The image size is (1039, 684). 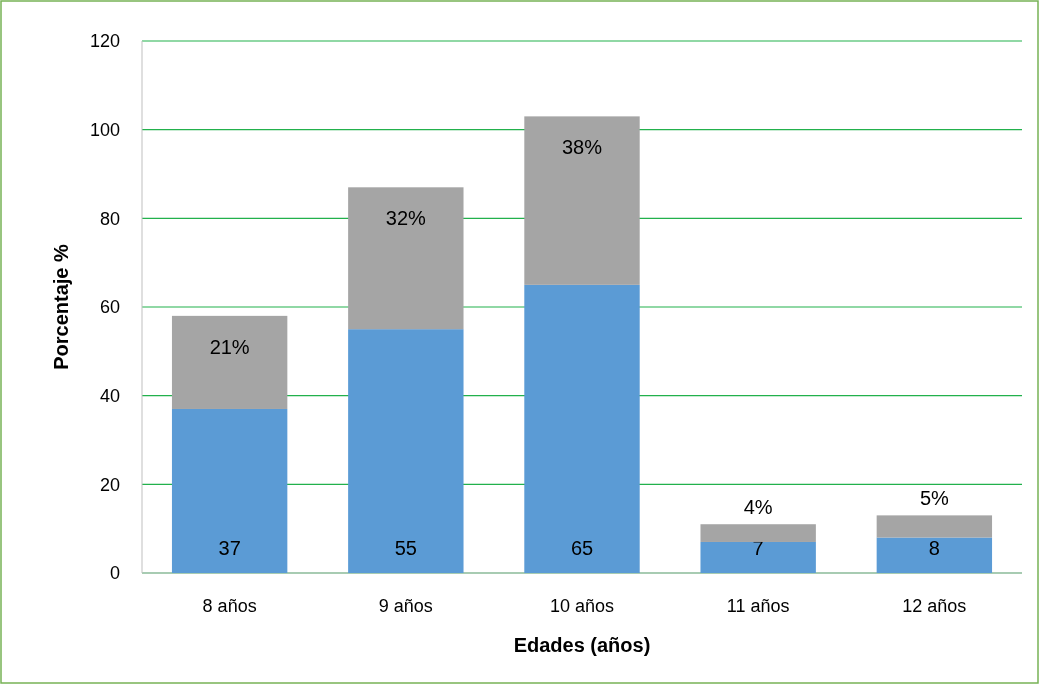 I want to click on y-tick-label: 120, so click(x=104, y=41).